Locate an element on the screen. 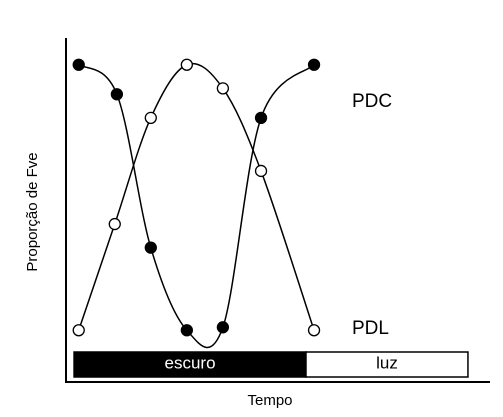  period-bar is located at coordinates (387, 364).